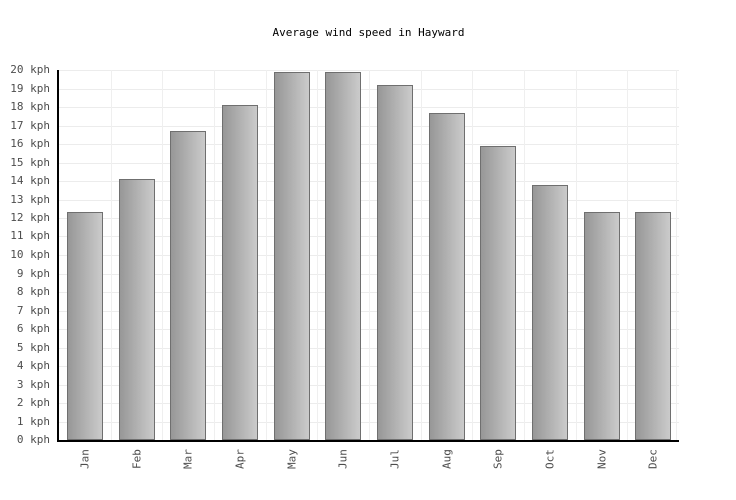 The image size is (736, 500). Describe the element at coordinates (33, 291) in the screenshot. I see `y-tick-label-8-kph: 8 kph` at that location.